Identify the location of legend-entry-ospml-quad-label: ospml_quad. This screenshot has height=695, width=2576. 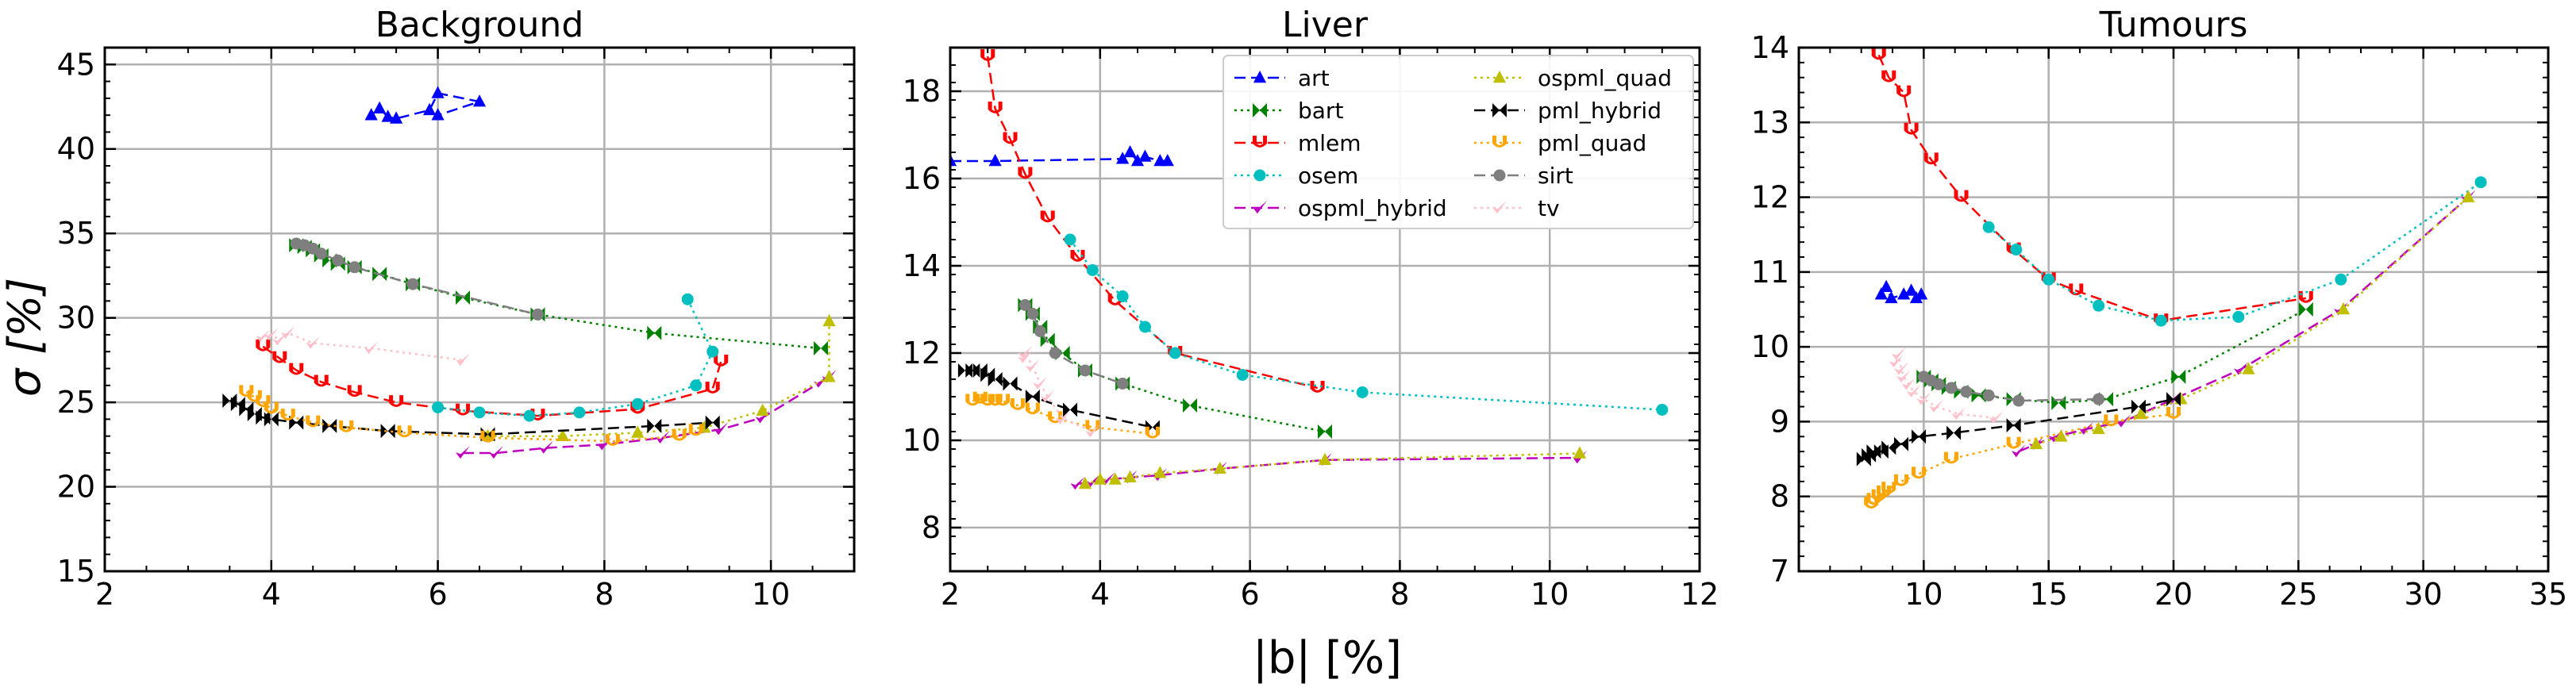
(1605, 78).